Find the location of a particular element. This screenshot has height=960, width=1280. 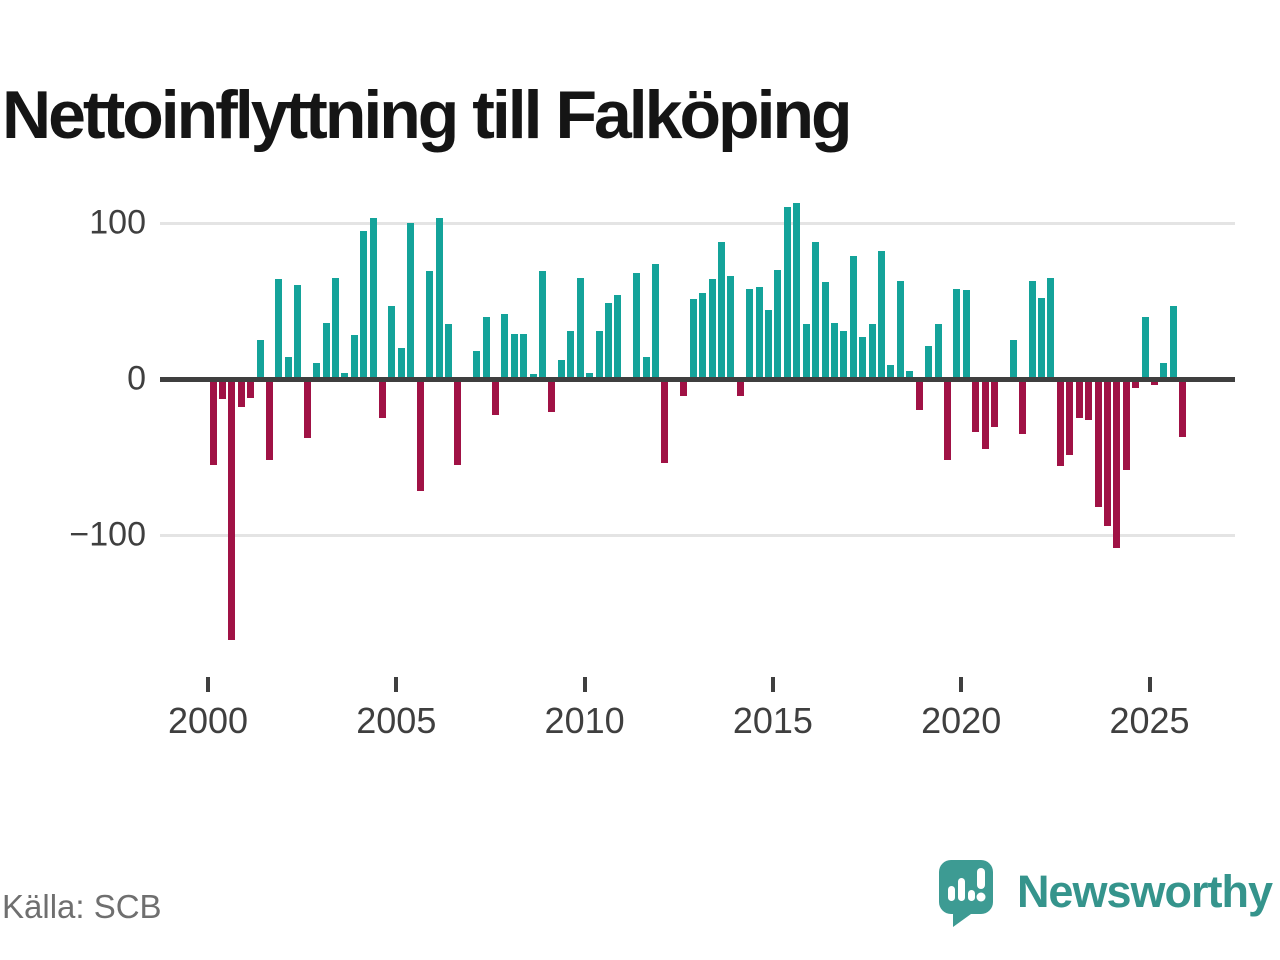

y-axis-label: 0 is located at coordinates (136, 378).